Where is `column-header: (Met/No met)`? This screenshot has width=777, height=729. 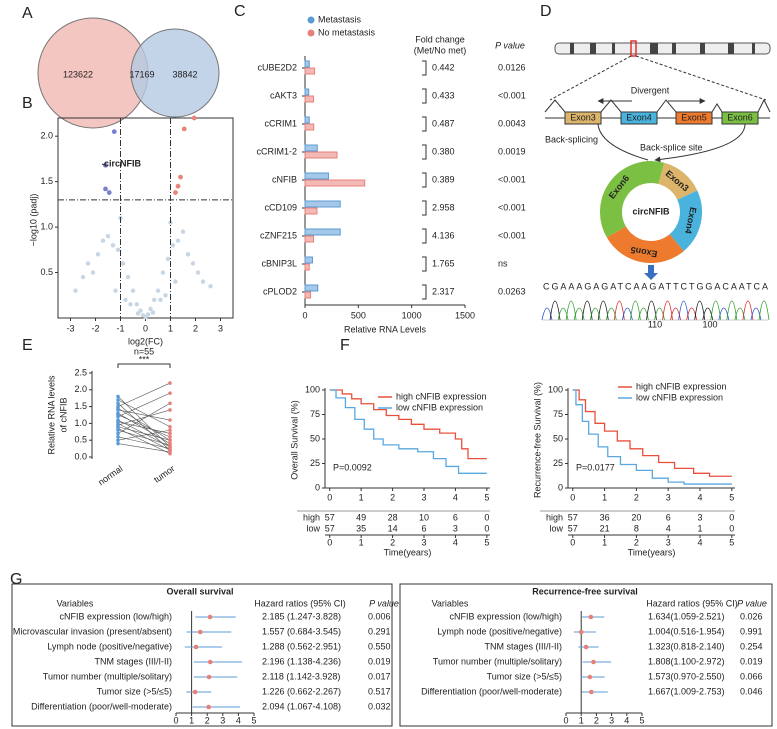
column-header: (Met/No met) is located at coordinates (440, 50).